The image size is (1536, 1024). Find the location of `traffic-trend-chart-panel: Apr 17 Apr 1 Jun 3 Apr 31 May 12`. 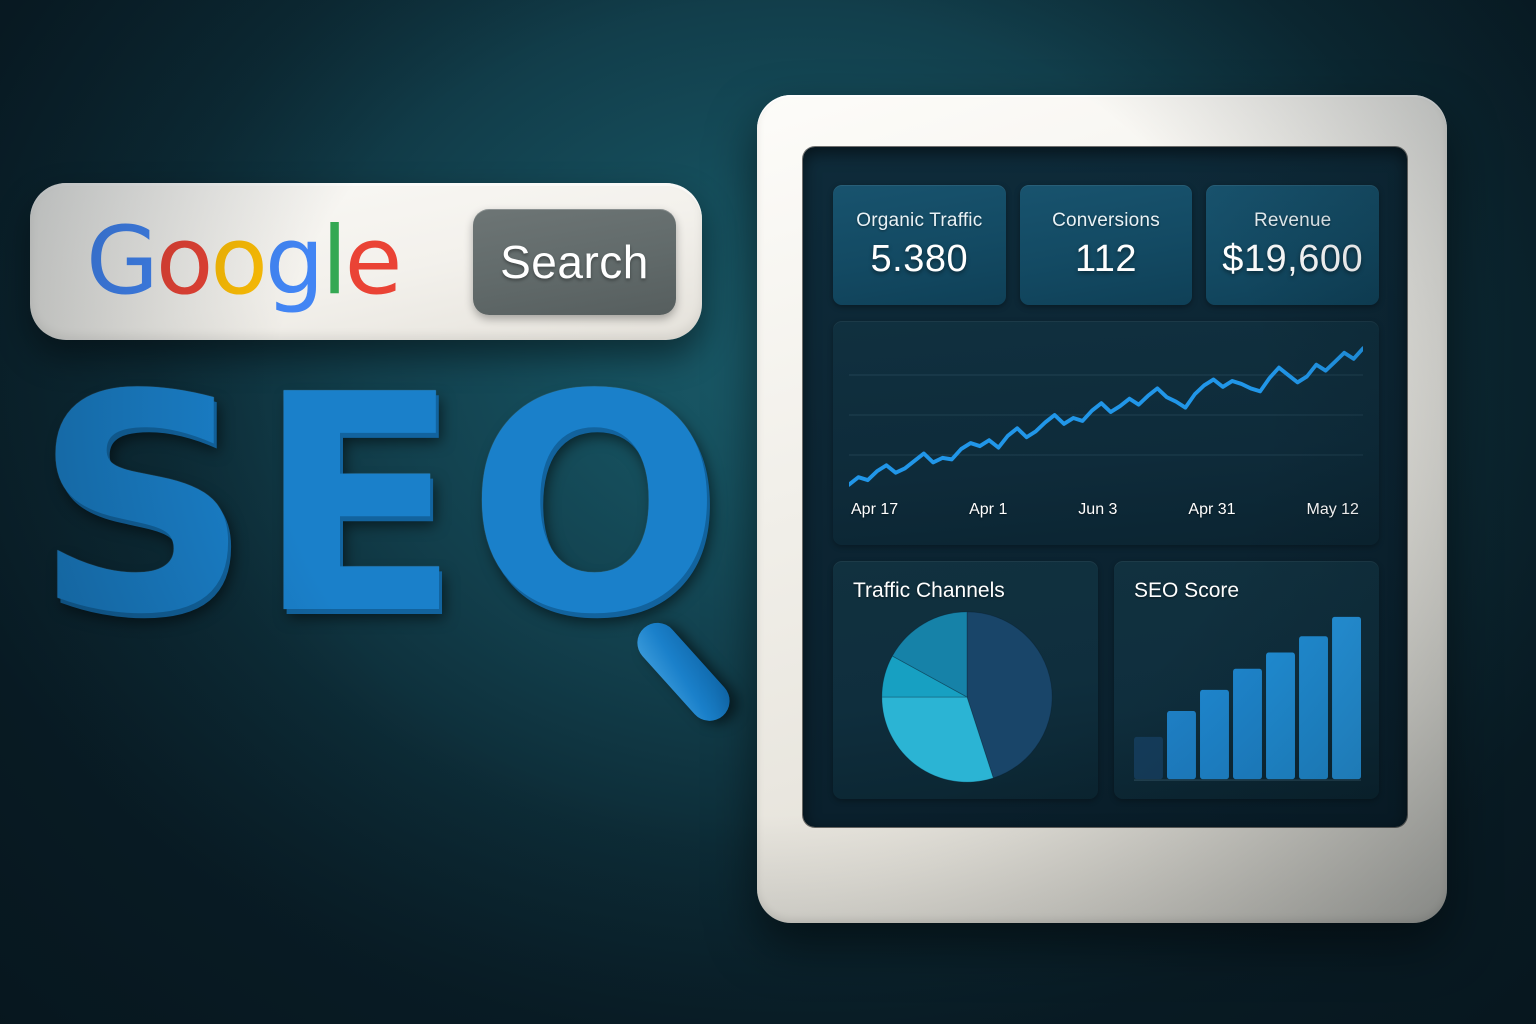

traffic-trend-chart-panel: Apr 17 Apr 1 Jun 3 Apr 31 May 12 is located at coordinates (1106, 433).